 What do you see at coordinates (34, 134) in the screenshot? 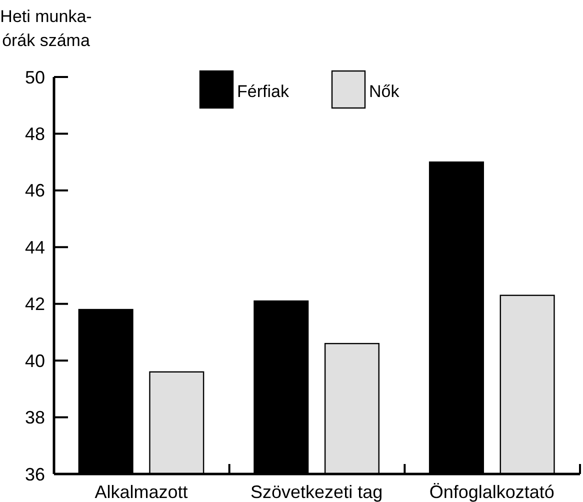
I see `y-tick-label: 48` at bounding box center [34, 134].